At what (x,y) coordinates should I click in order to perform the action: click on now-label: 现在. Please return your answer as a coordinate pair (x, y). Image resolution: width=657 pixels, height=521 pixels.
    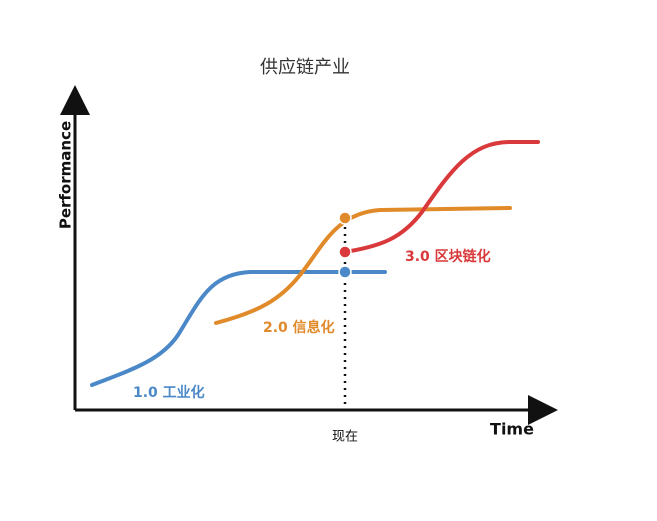
    Looking at the image, I should click on (345, 437).